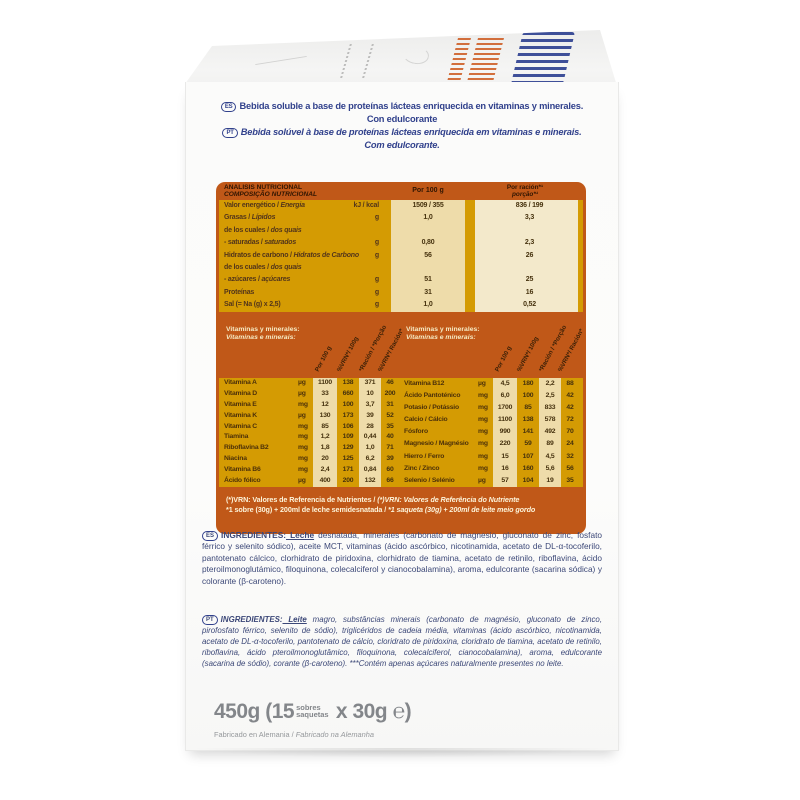 The height and width of the screenshot is (800, 800). What do you see at coordinates (325, 470) in the screenshot?
I see `value-per-100g: 2,4` at bounding box center [325, 470].